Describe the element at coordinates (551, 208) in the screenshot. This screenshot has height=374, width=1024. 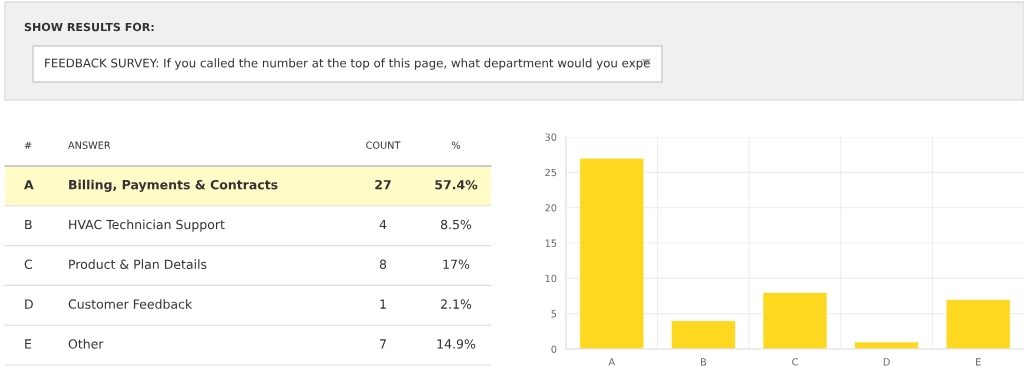
I see `y-tick-label: 20` at that location.